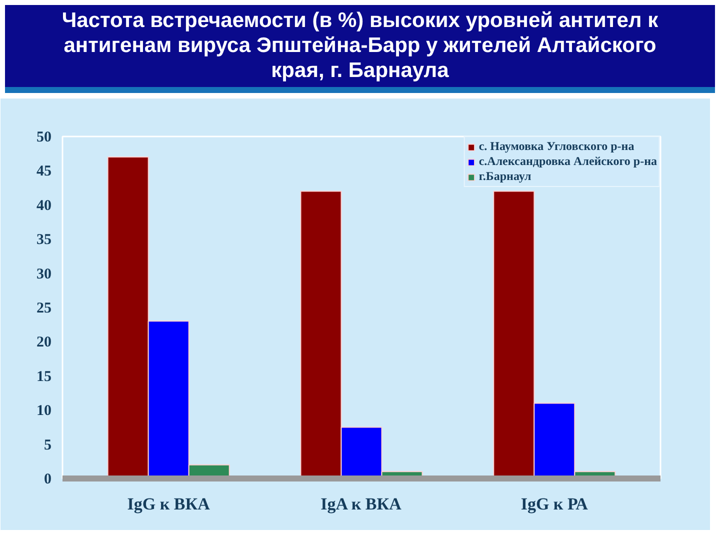 The height and width of the screenshot is (540, 720). Describe the element at coordinates (48, 480) in the screenshot. I see `y-tick-label: 0` at that location.